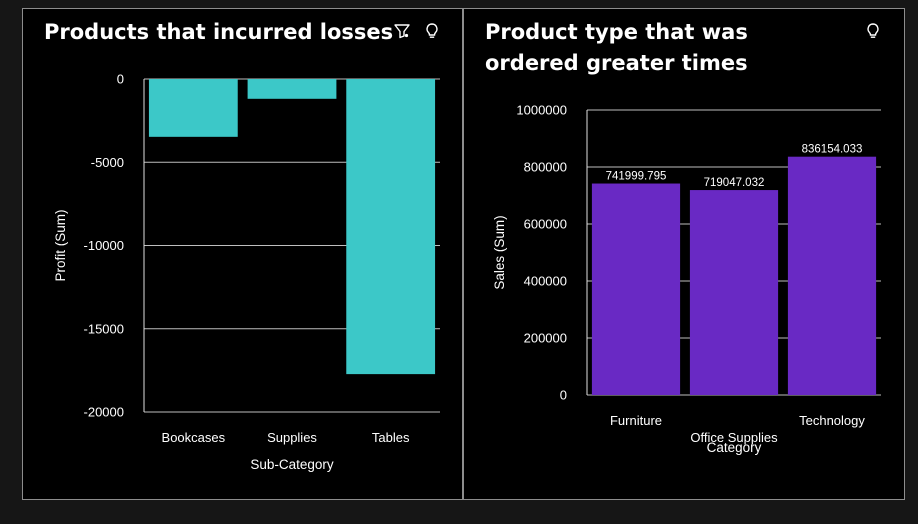  I want to click on y-tick-label: 600000, so click(545, 224).